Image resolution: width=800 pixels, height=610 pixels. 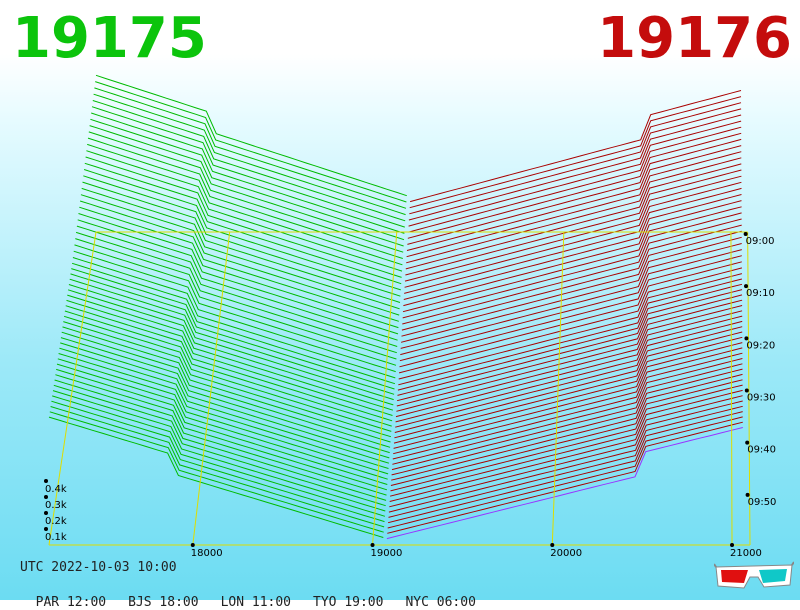 What do you see at coordinates (72, 388) in the screenshot?
I see `frame-edge-line` at bounding box center [72, 388].